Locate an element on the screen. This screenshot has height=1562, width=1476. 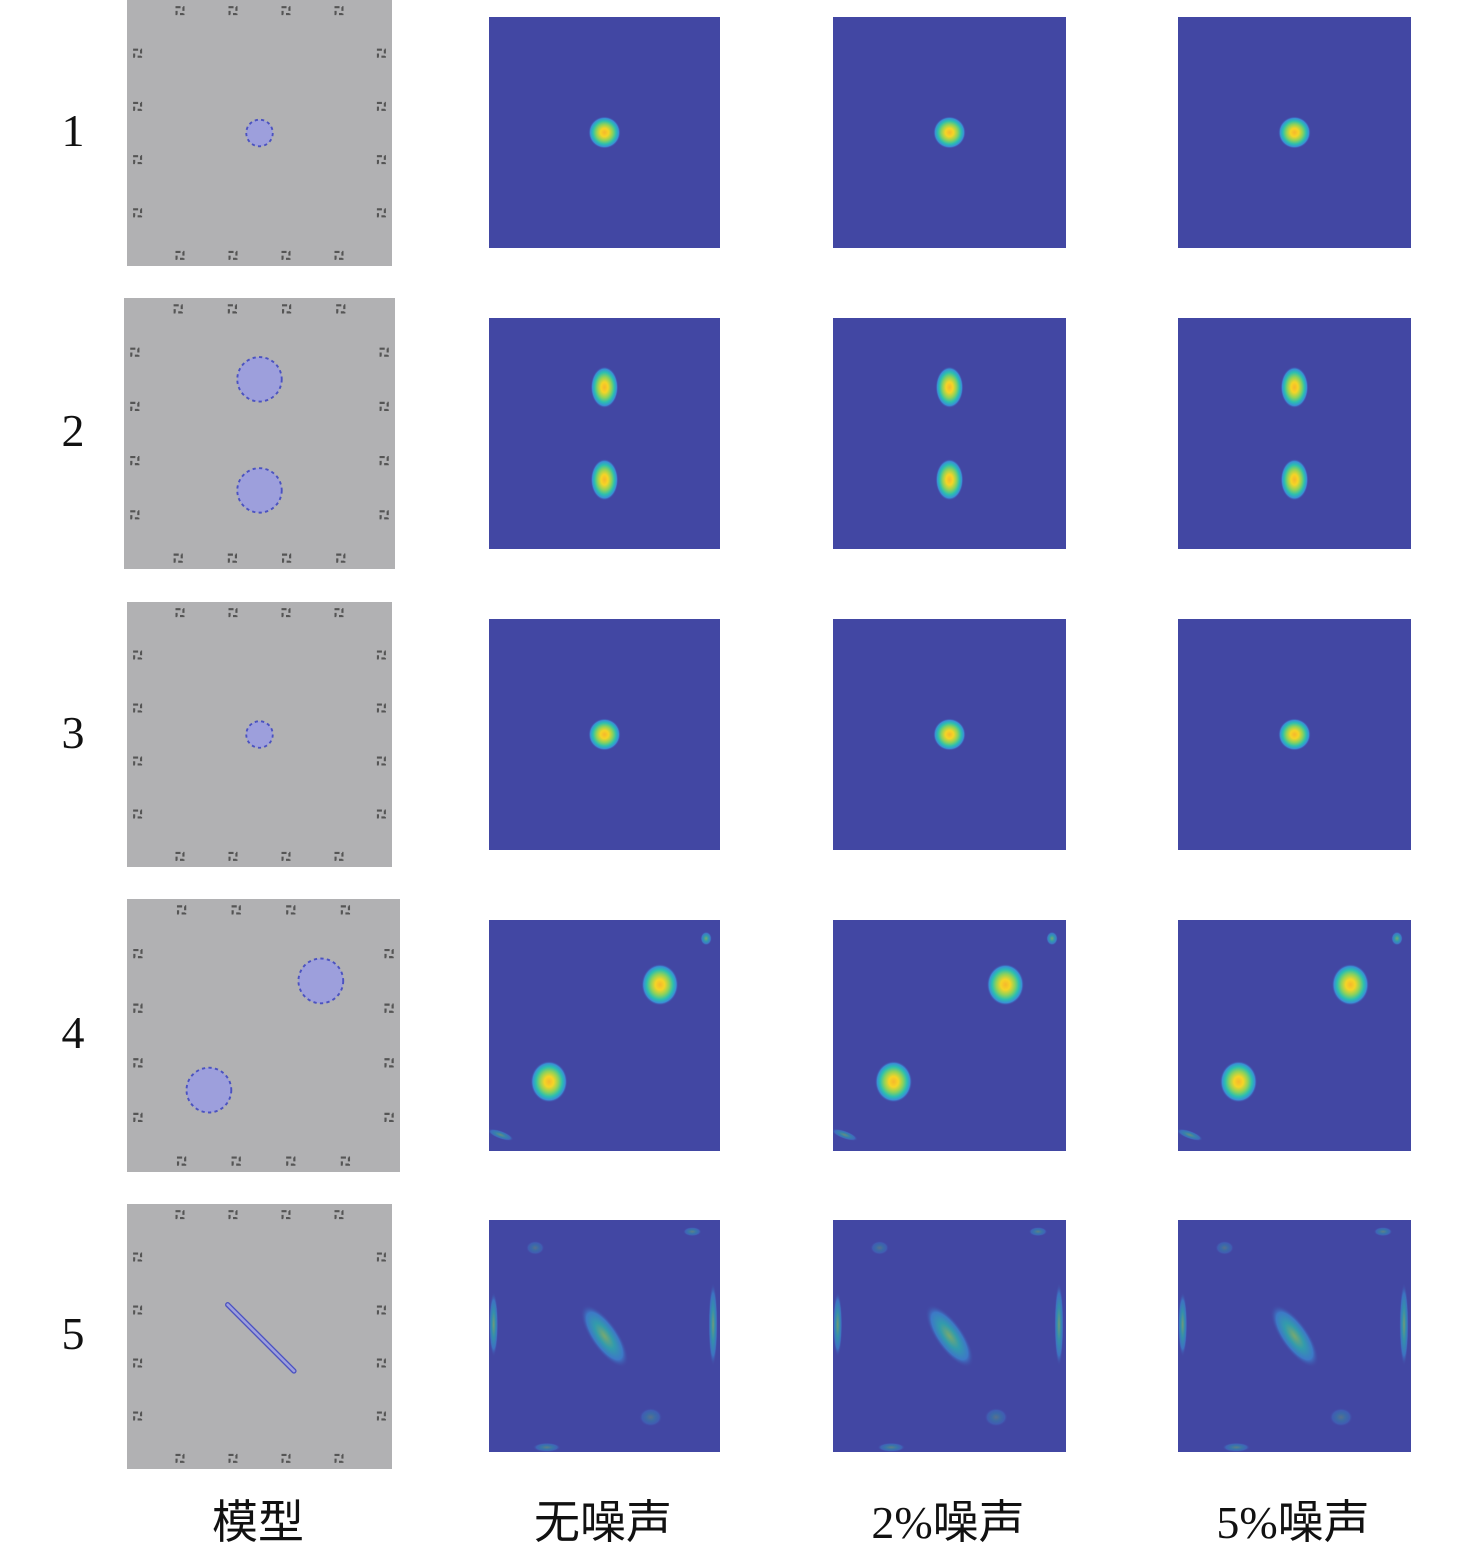
column-label-4: 5%噪声 is located at coordinates (1293, 1522).